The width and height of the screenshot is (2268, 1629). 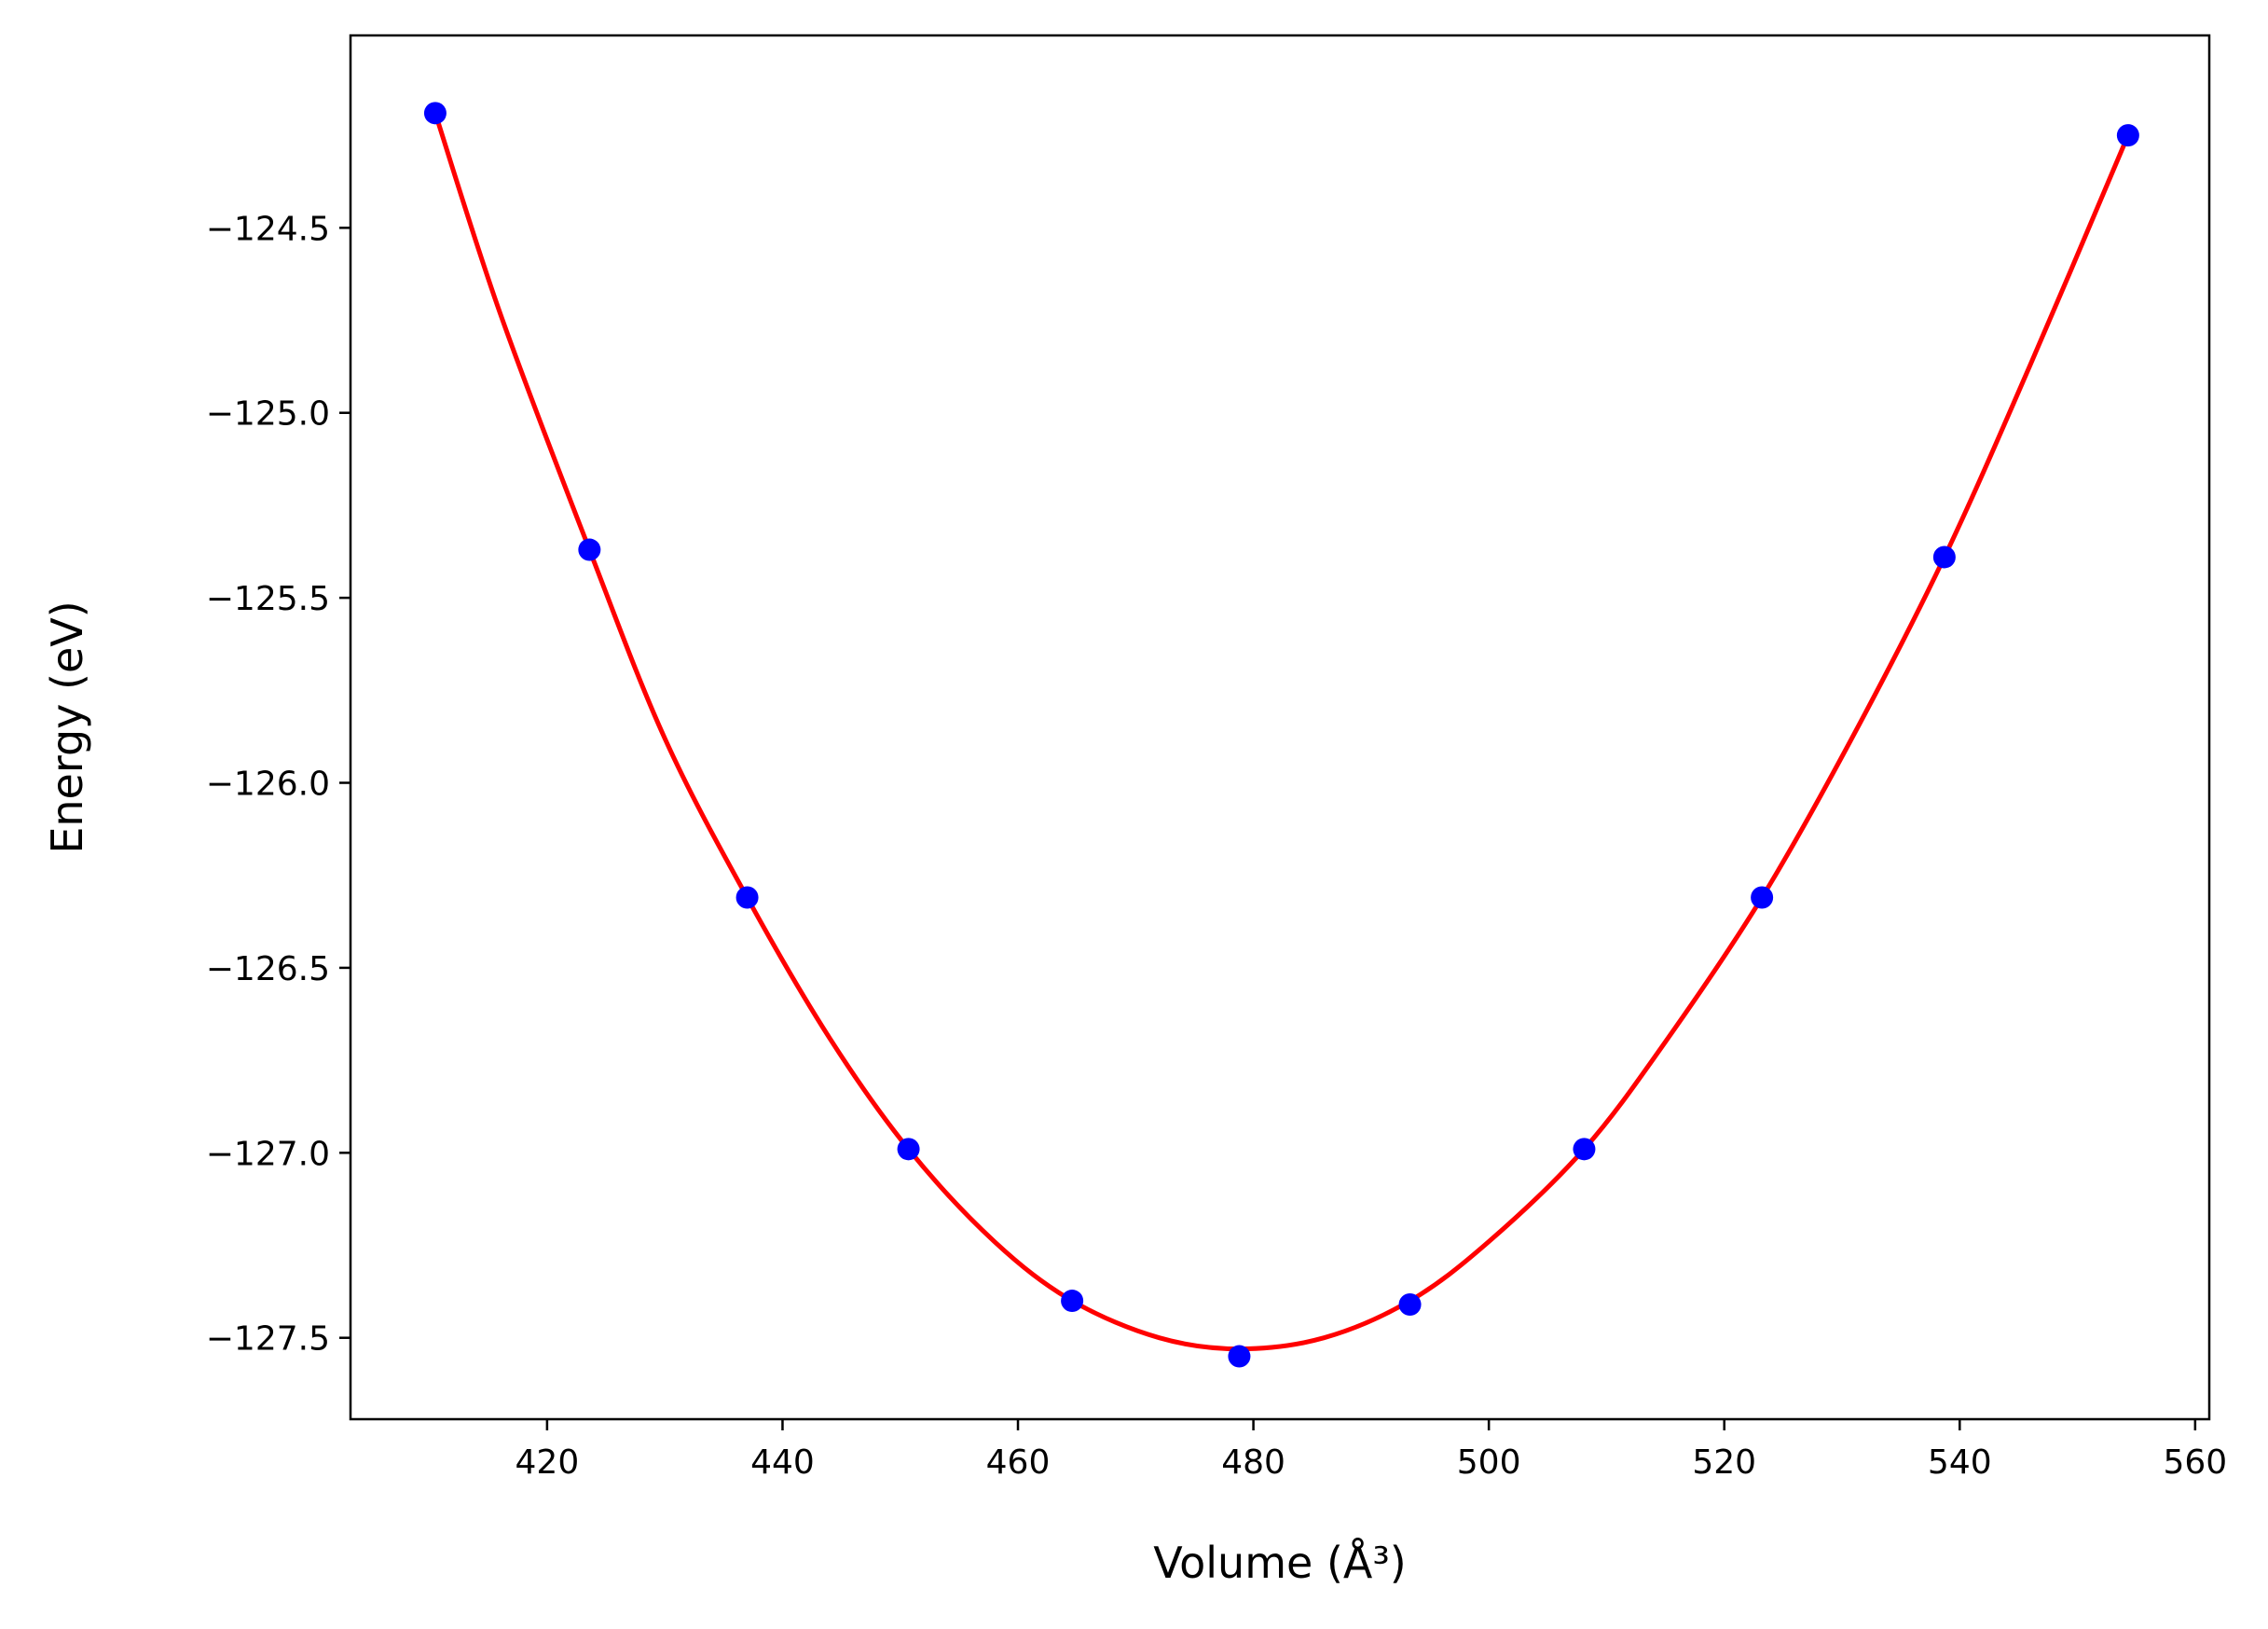 I want to click on y-tick-label: −126.5, so click(x=268, y=969).